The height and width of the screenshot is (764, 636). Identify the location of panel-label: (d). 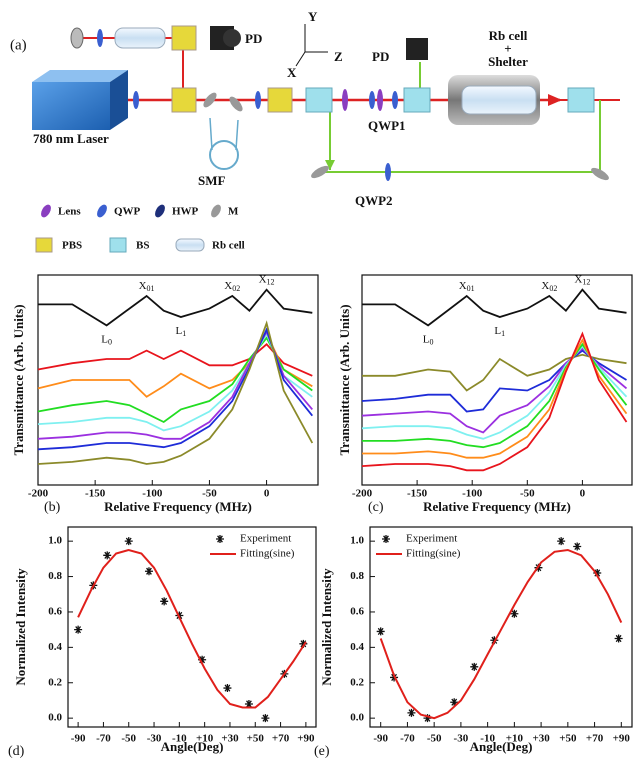
(16, 751).